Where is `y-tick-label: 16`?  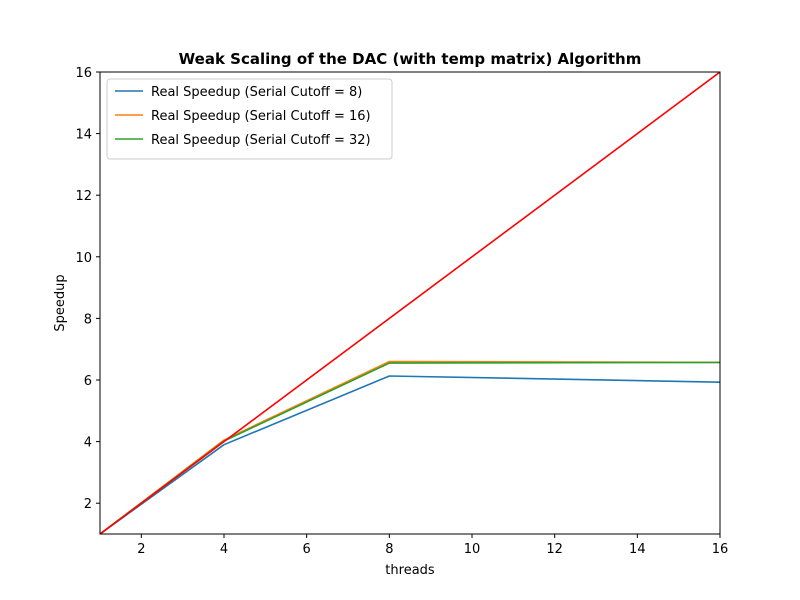 y-tick-label: 16 is located at coordinates (83, 73).